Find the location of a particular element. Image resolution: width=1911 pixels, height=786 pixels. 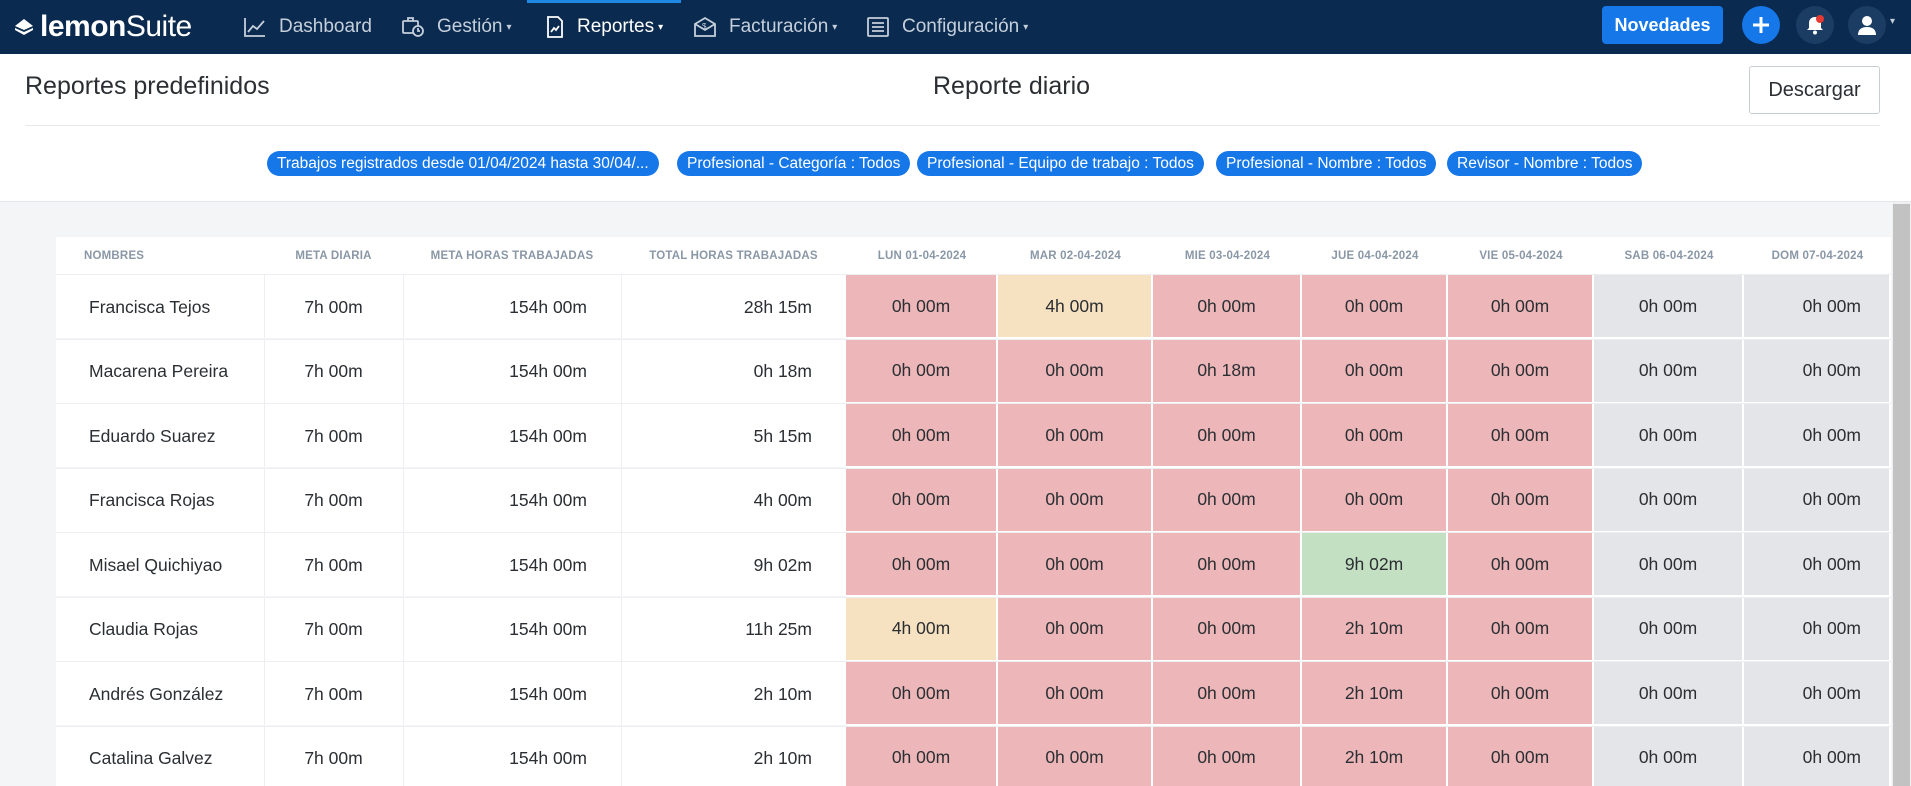

nav-reportes: Reportes ▾ is located at coordinates (604, 27).